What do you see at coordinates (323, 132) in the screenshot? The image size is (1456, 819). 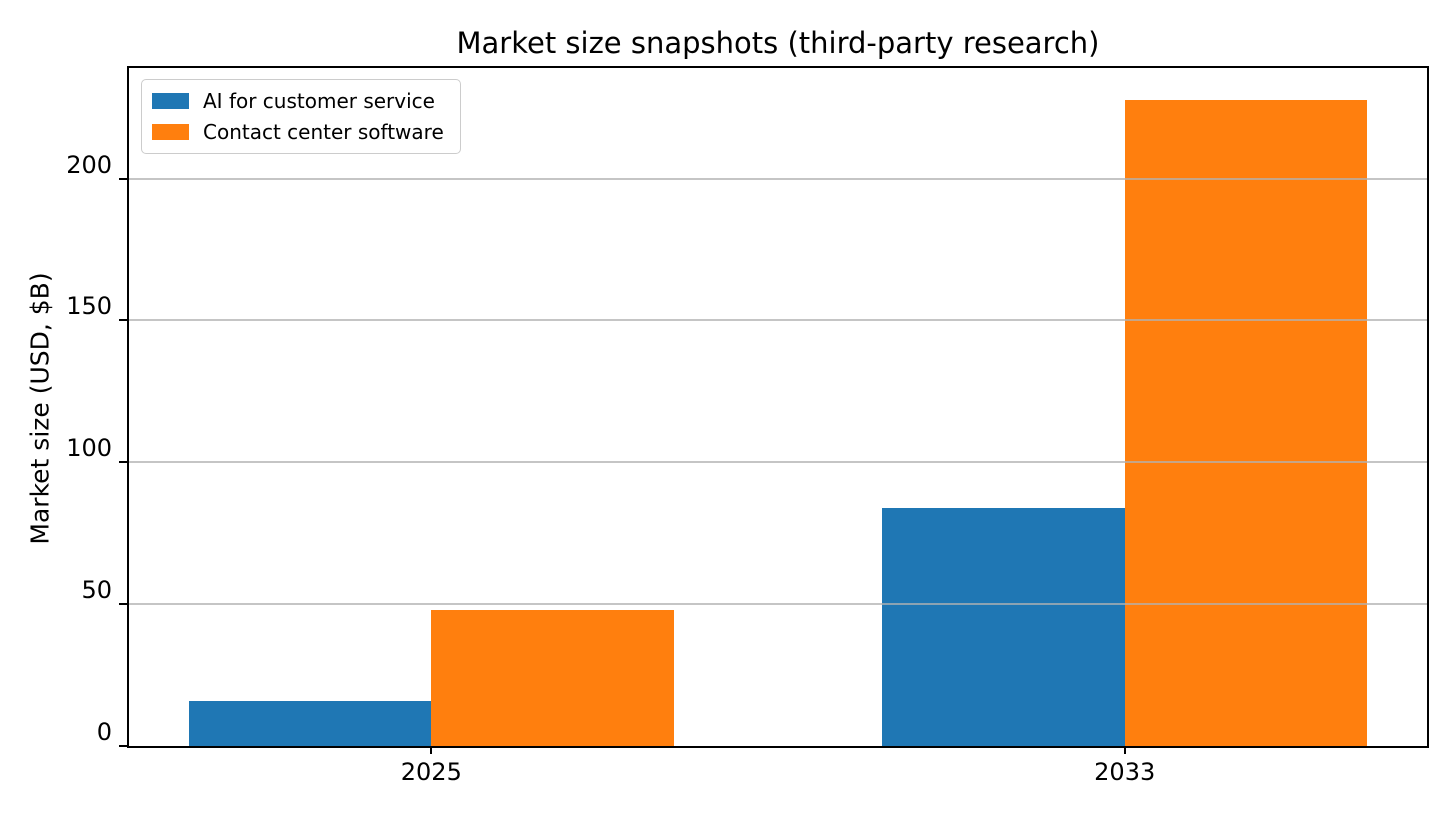 I see `legend-label: Contact center software` at bounding box center [323, 132].